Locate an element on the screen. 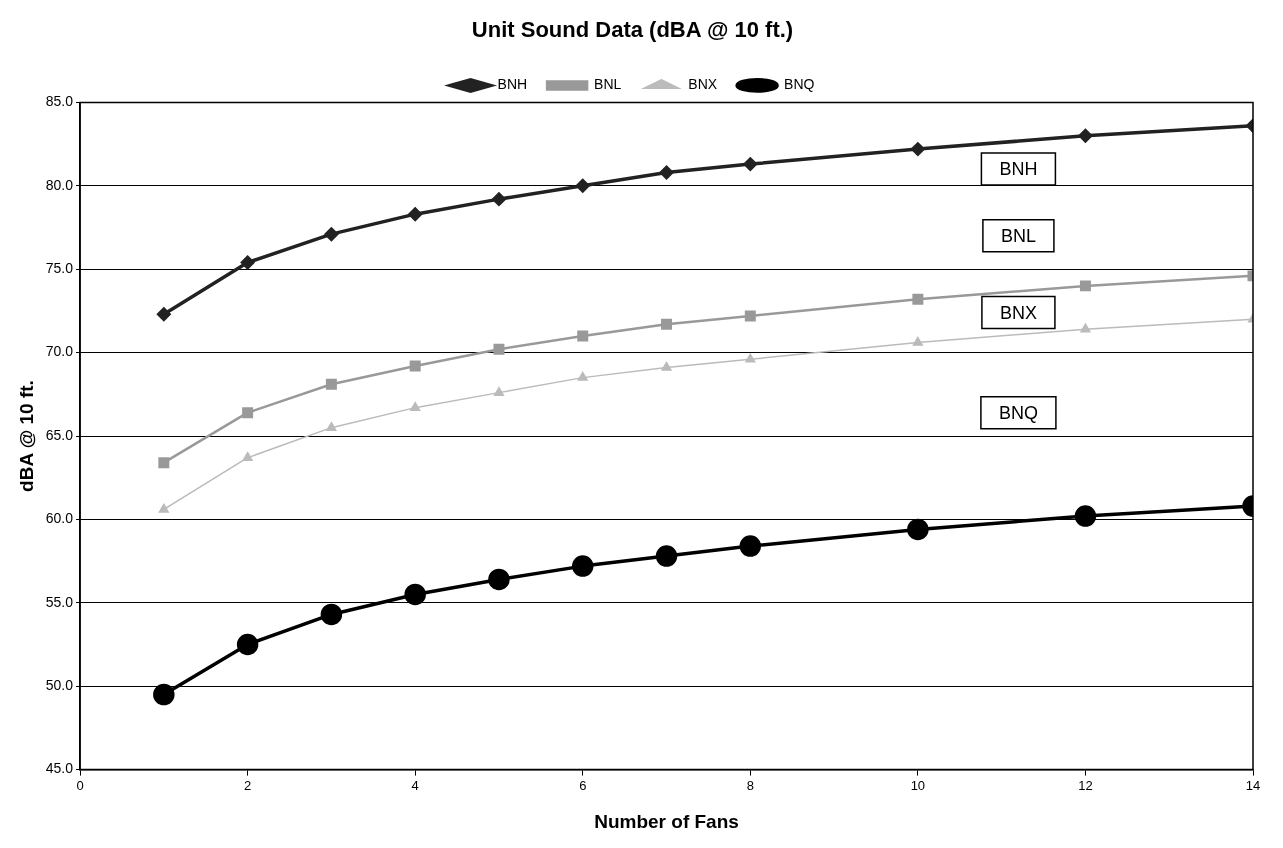 The width and height of the screenshot is (1283, 848). x-tick-label: 6 is located at coordinates (583, 785).